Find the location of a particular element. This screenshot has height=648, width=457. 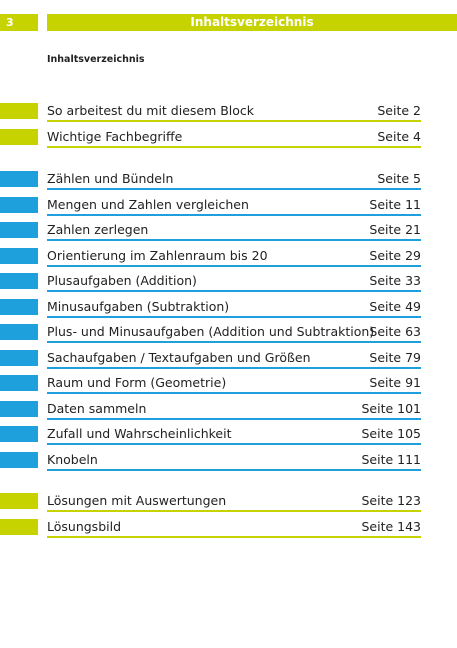

entry-page: Seite 111 is located at coordinates (391, 459).